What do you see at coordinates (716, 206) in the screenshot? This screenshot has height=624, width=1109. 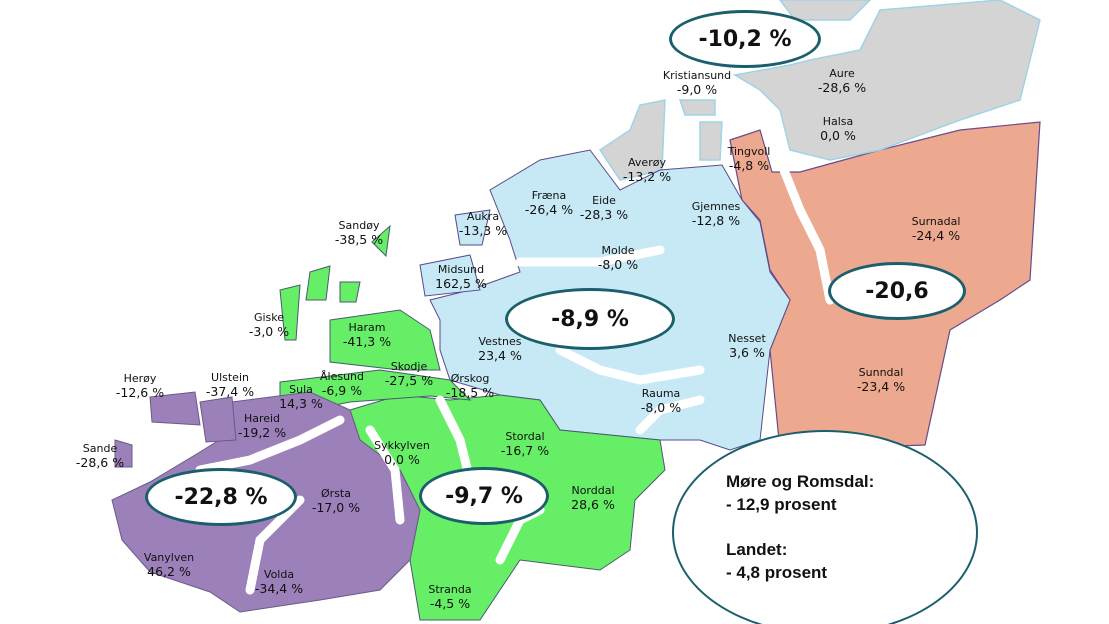 I see `municipality-name: Gjemnes` at bounding box center [716, 206].